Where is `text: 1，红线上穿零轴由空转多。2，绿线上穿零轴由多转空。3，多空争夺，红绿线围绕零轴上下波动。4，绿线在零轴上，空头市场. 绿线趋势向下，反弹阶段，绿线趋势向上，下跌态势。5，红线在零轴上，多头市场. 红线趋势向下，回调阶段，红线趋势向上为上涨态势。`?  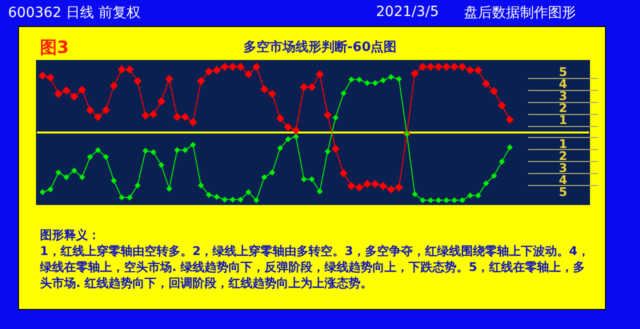 text: 1，红线上穿零轴由空转多。2，绿线上穿零轴由多转空。3，多空争夺，红绿线围绕零轴上下波动。4，绿线在零轴上，空头市场. 绿线趋势向下，反弹阶段，绿线趋势向上，下跌态势。5，红线在零轴上，多头市场. 红线趋势向下，回调阶段，红线趋势向上为上涨态势。 is located at coordinates (315, 267).